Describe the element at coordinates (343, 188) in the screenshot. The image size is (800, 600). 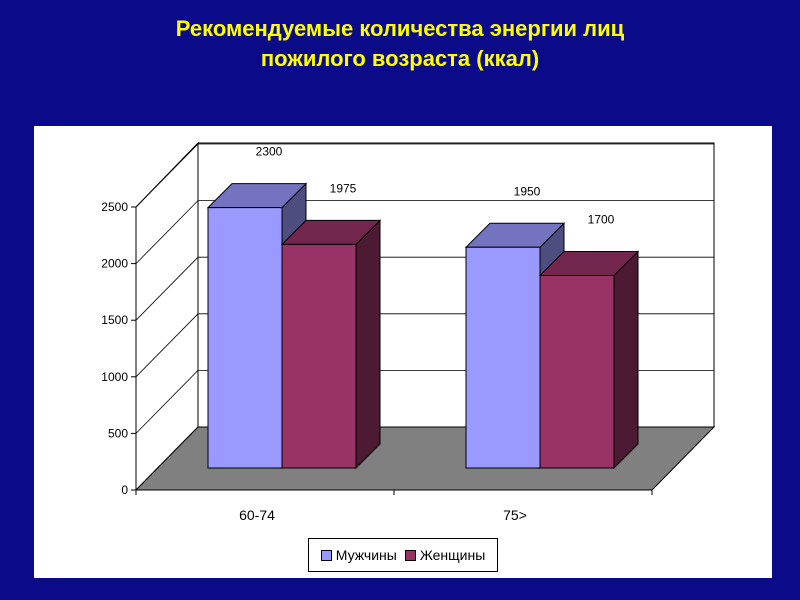
I see `data-label: 1975` at that location.